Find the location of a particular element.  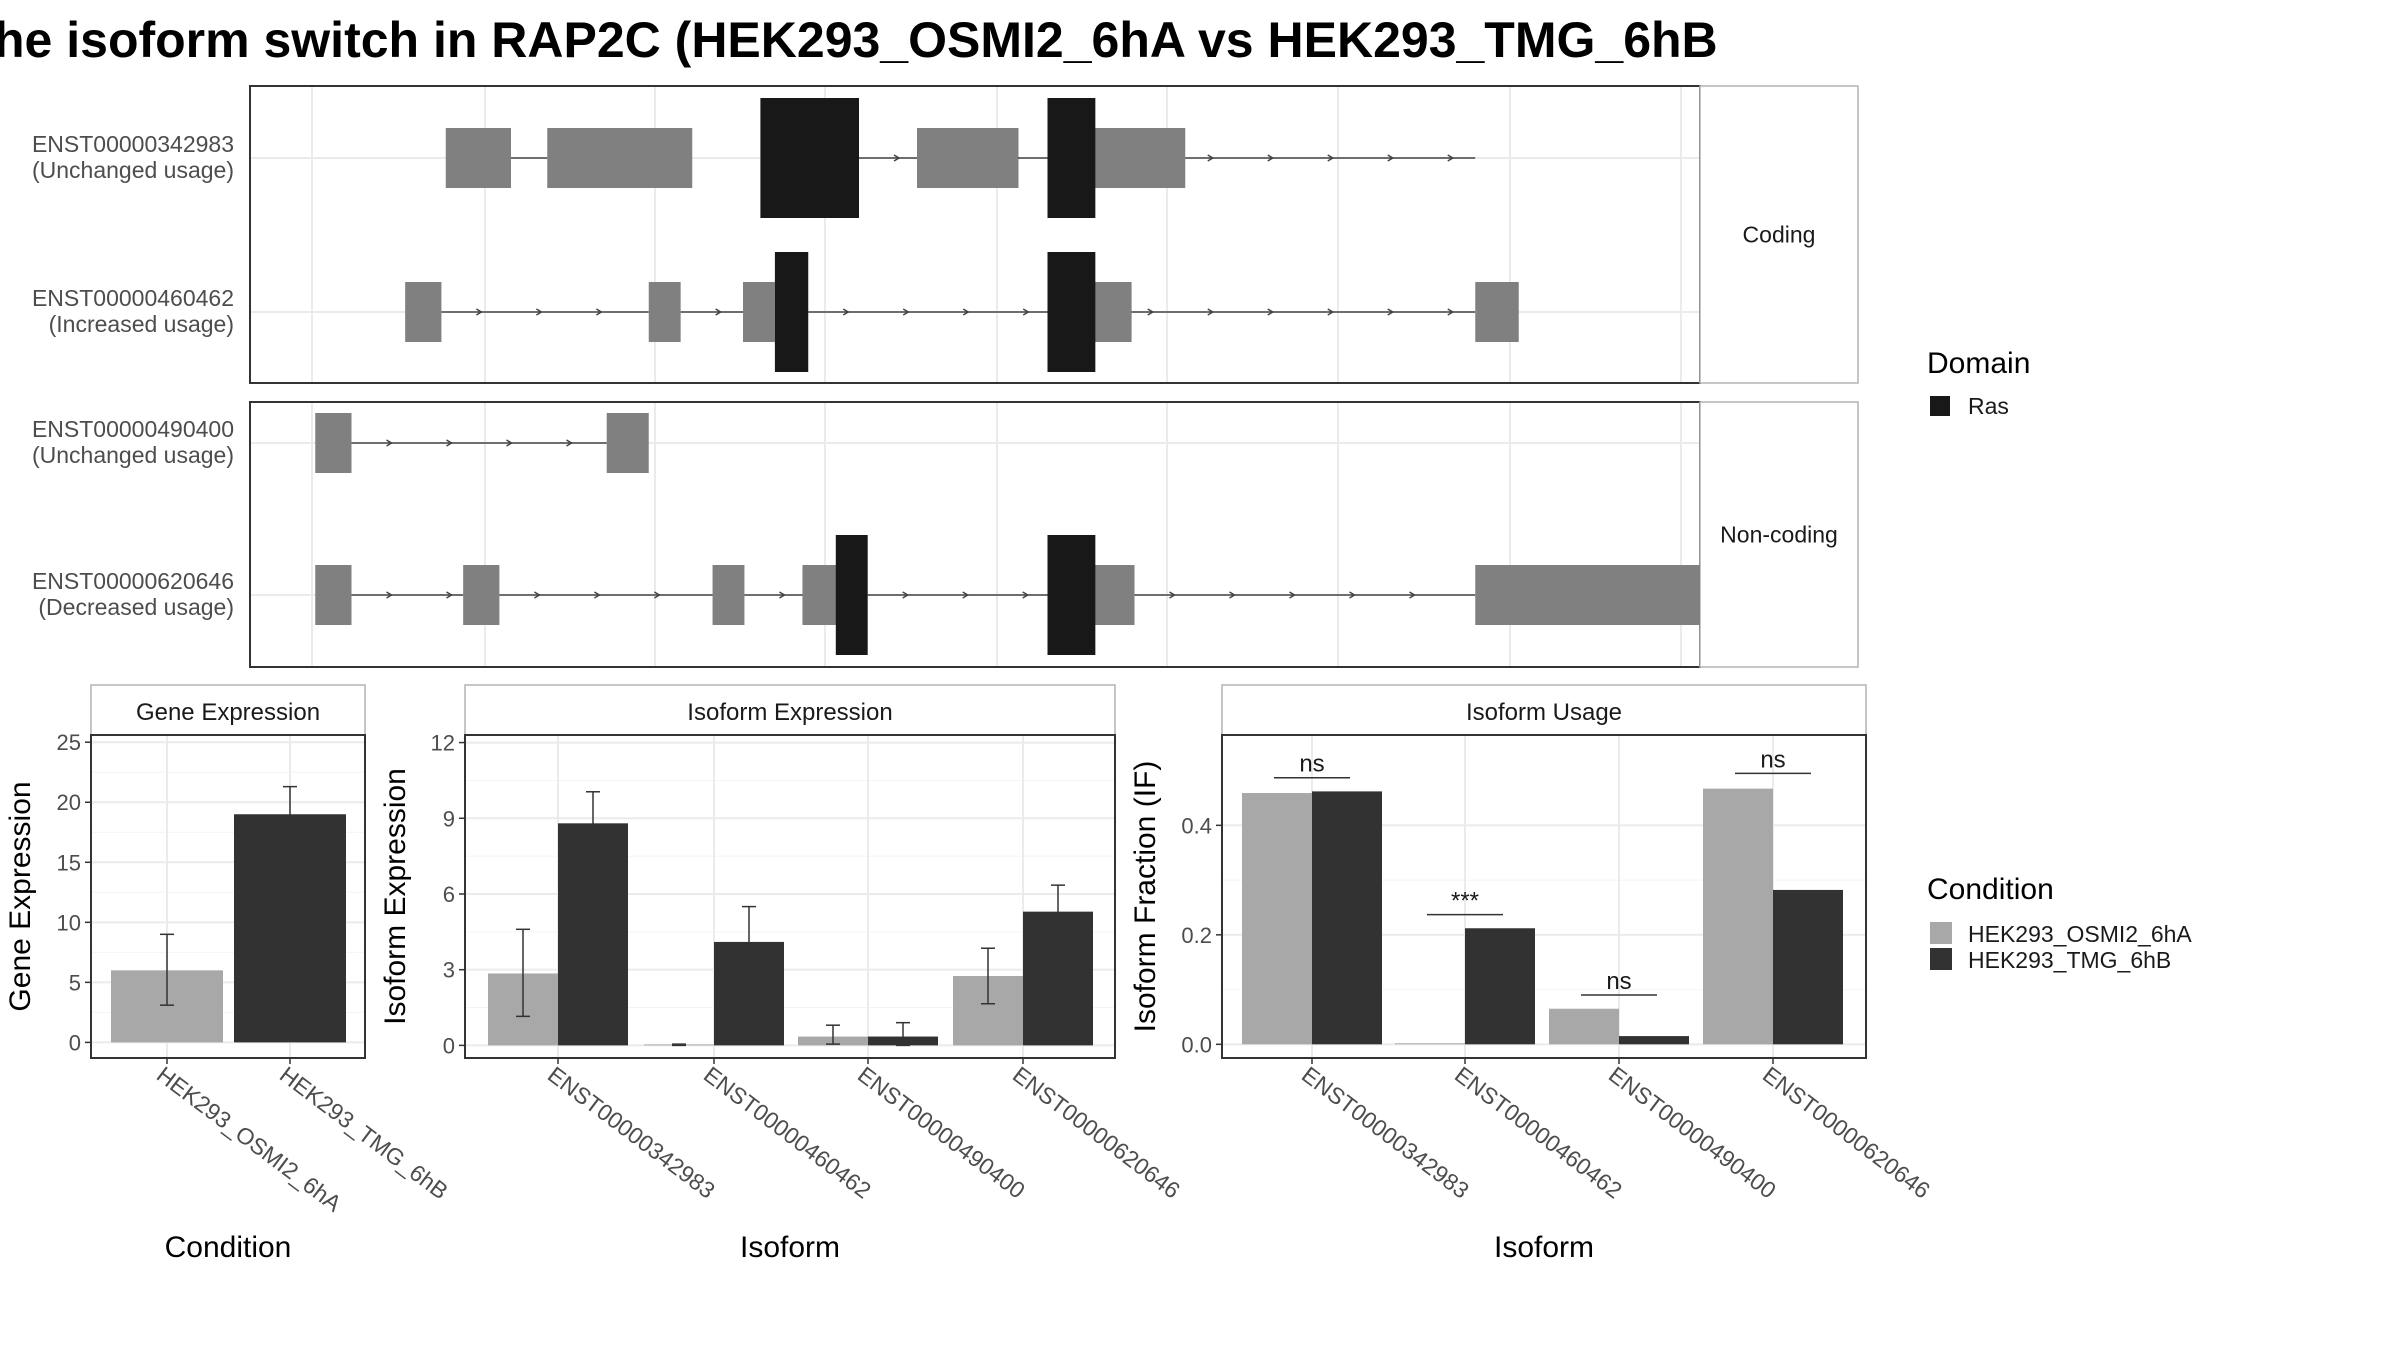

legend-title: Condition is located at coordinates (1990, 889).